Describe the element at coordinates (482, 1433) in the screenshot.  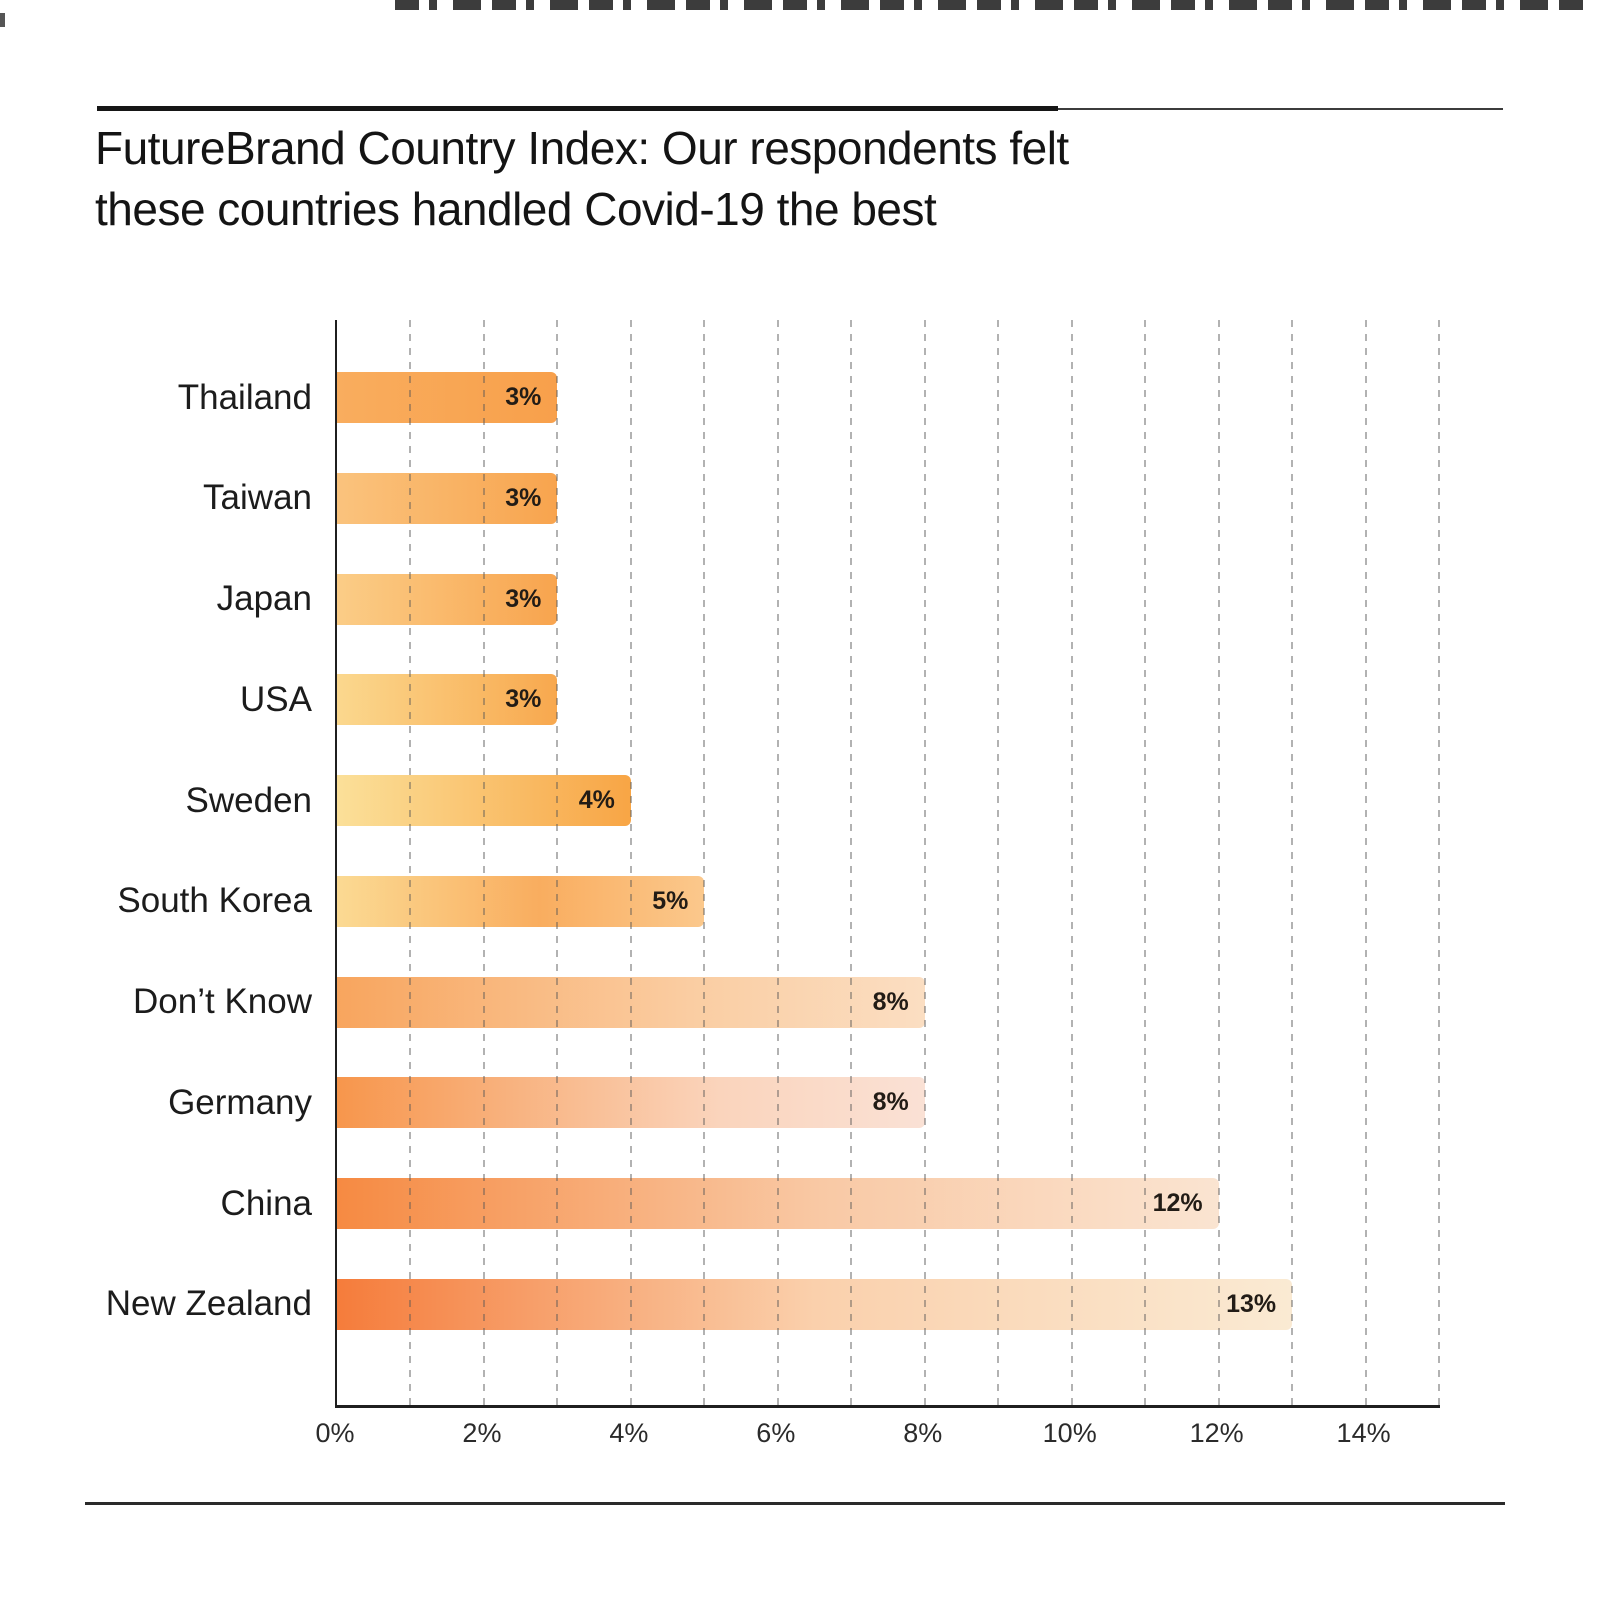
I see `x-tick-label-2pct: 2%` at that location.